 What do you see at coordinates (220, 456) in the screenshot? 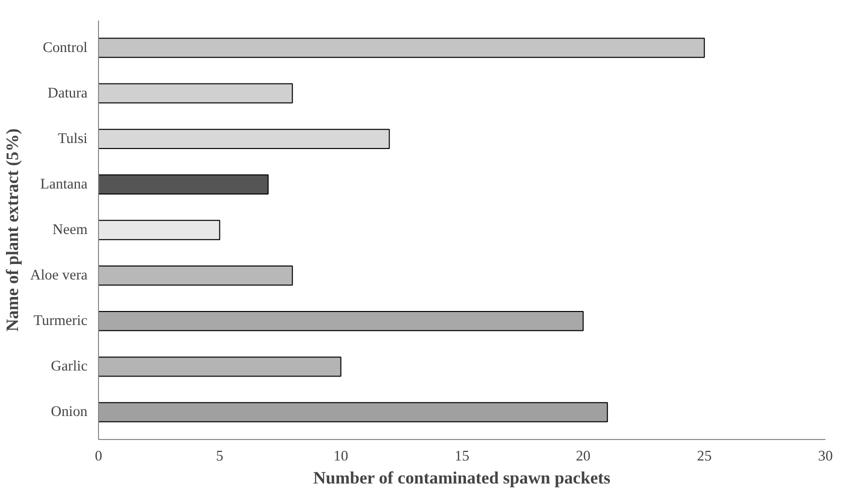
I see `x-tick-label: 5` at bounding box center [220, 456].